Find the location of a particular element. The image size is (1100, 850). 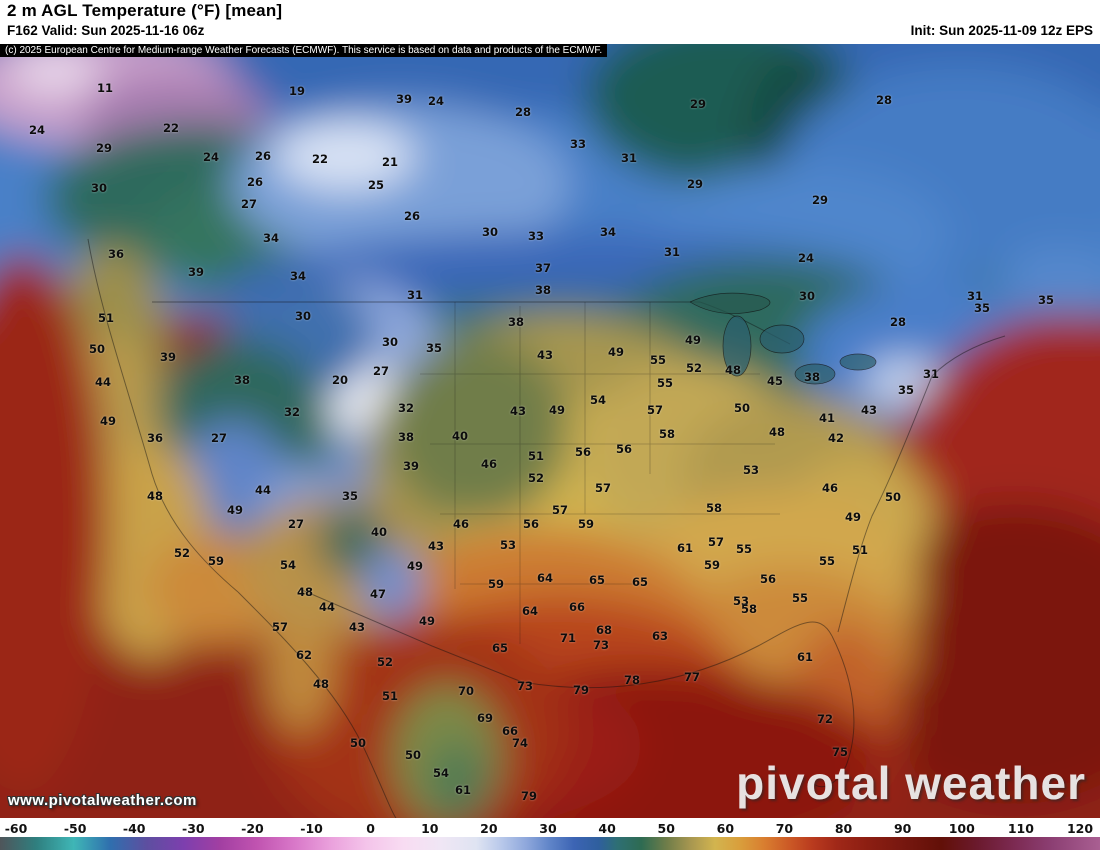

colorbar-tick: 100 is located at coordinates (961, 828).